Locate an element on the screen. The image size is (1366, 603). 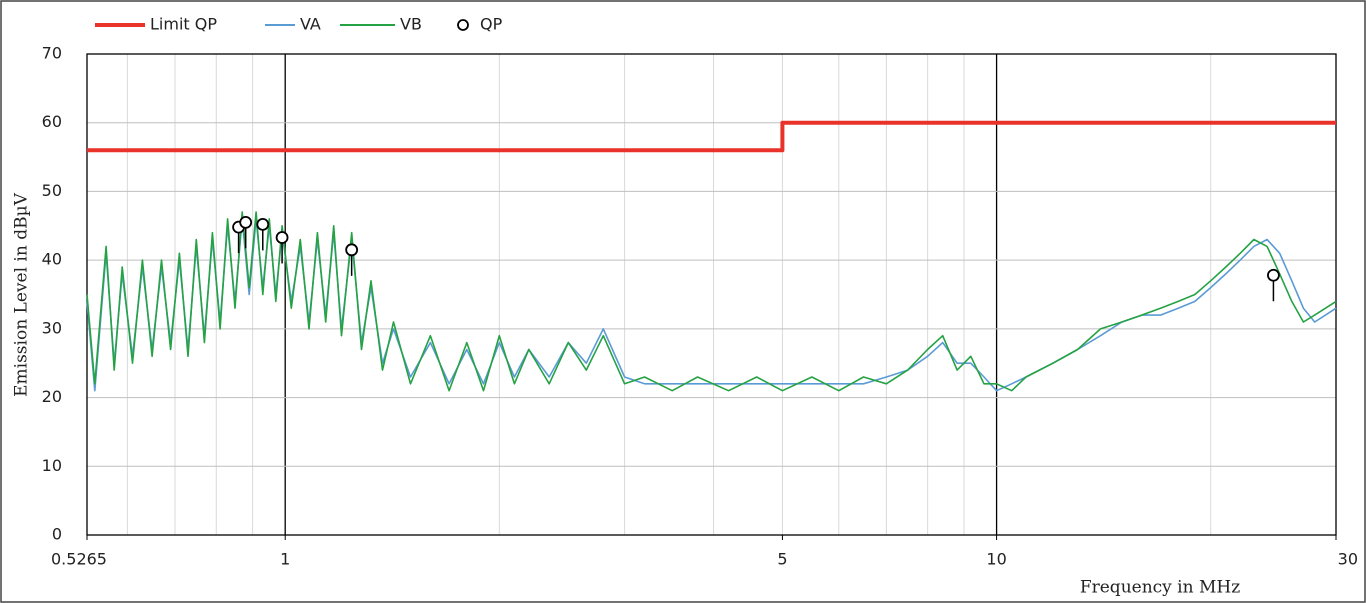
x-tick-label: 1 is located at coordinates (285, 559).